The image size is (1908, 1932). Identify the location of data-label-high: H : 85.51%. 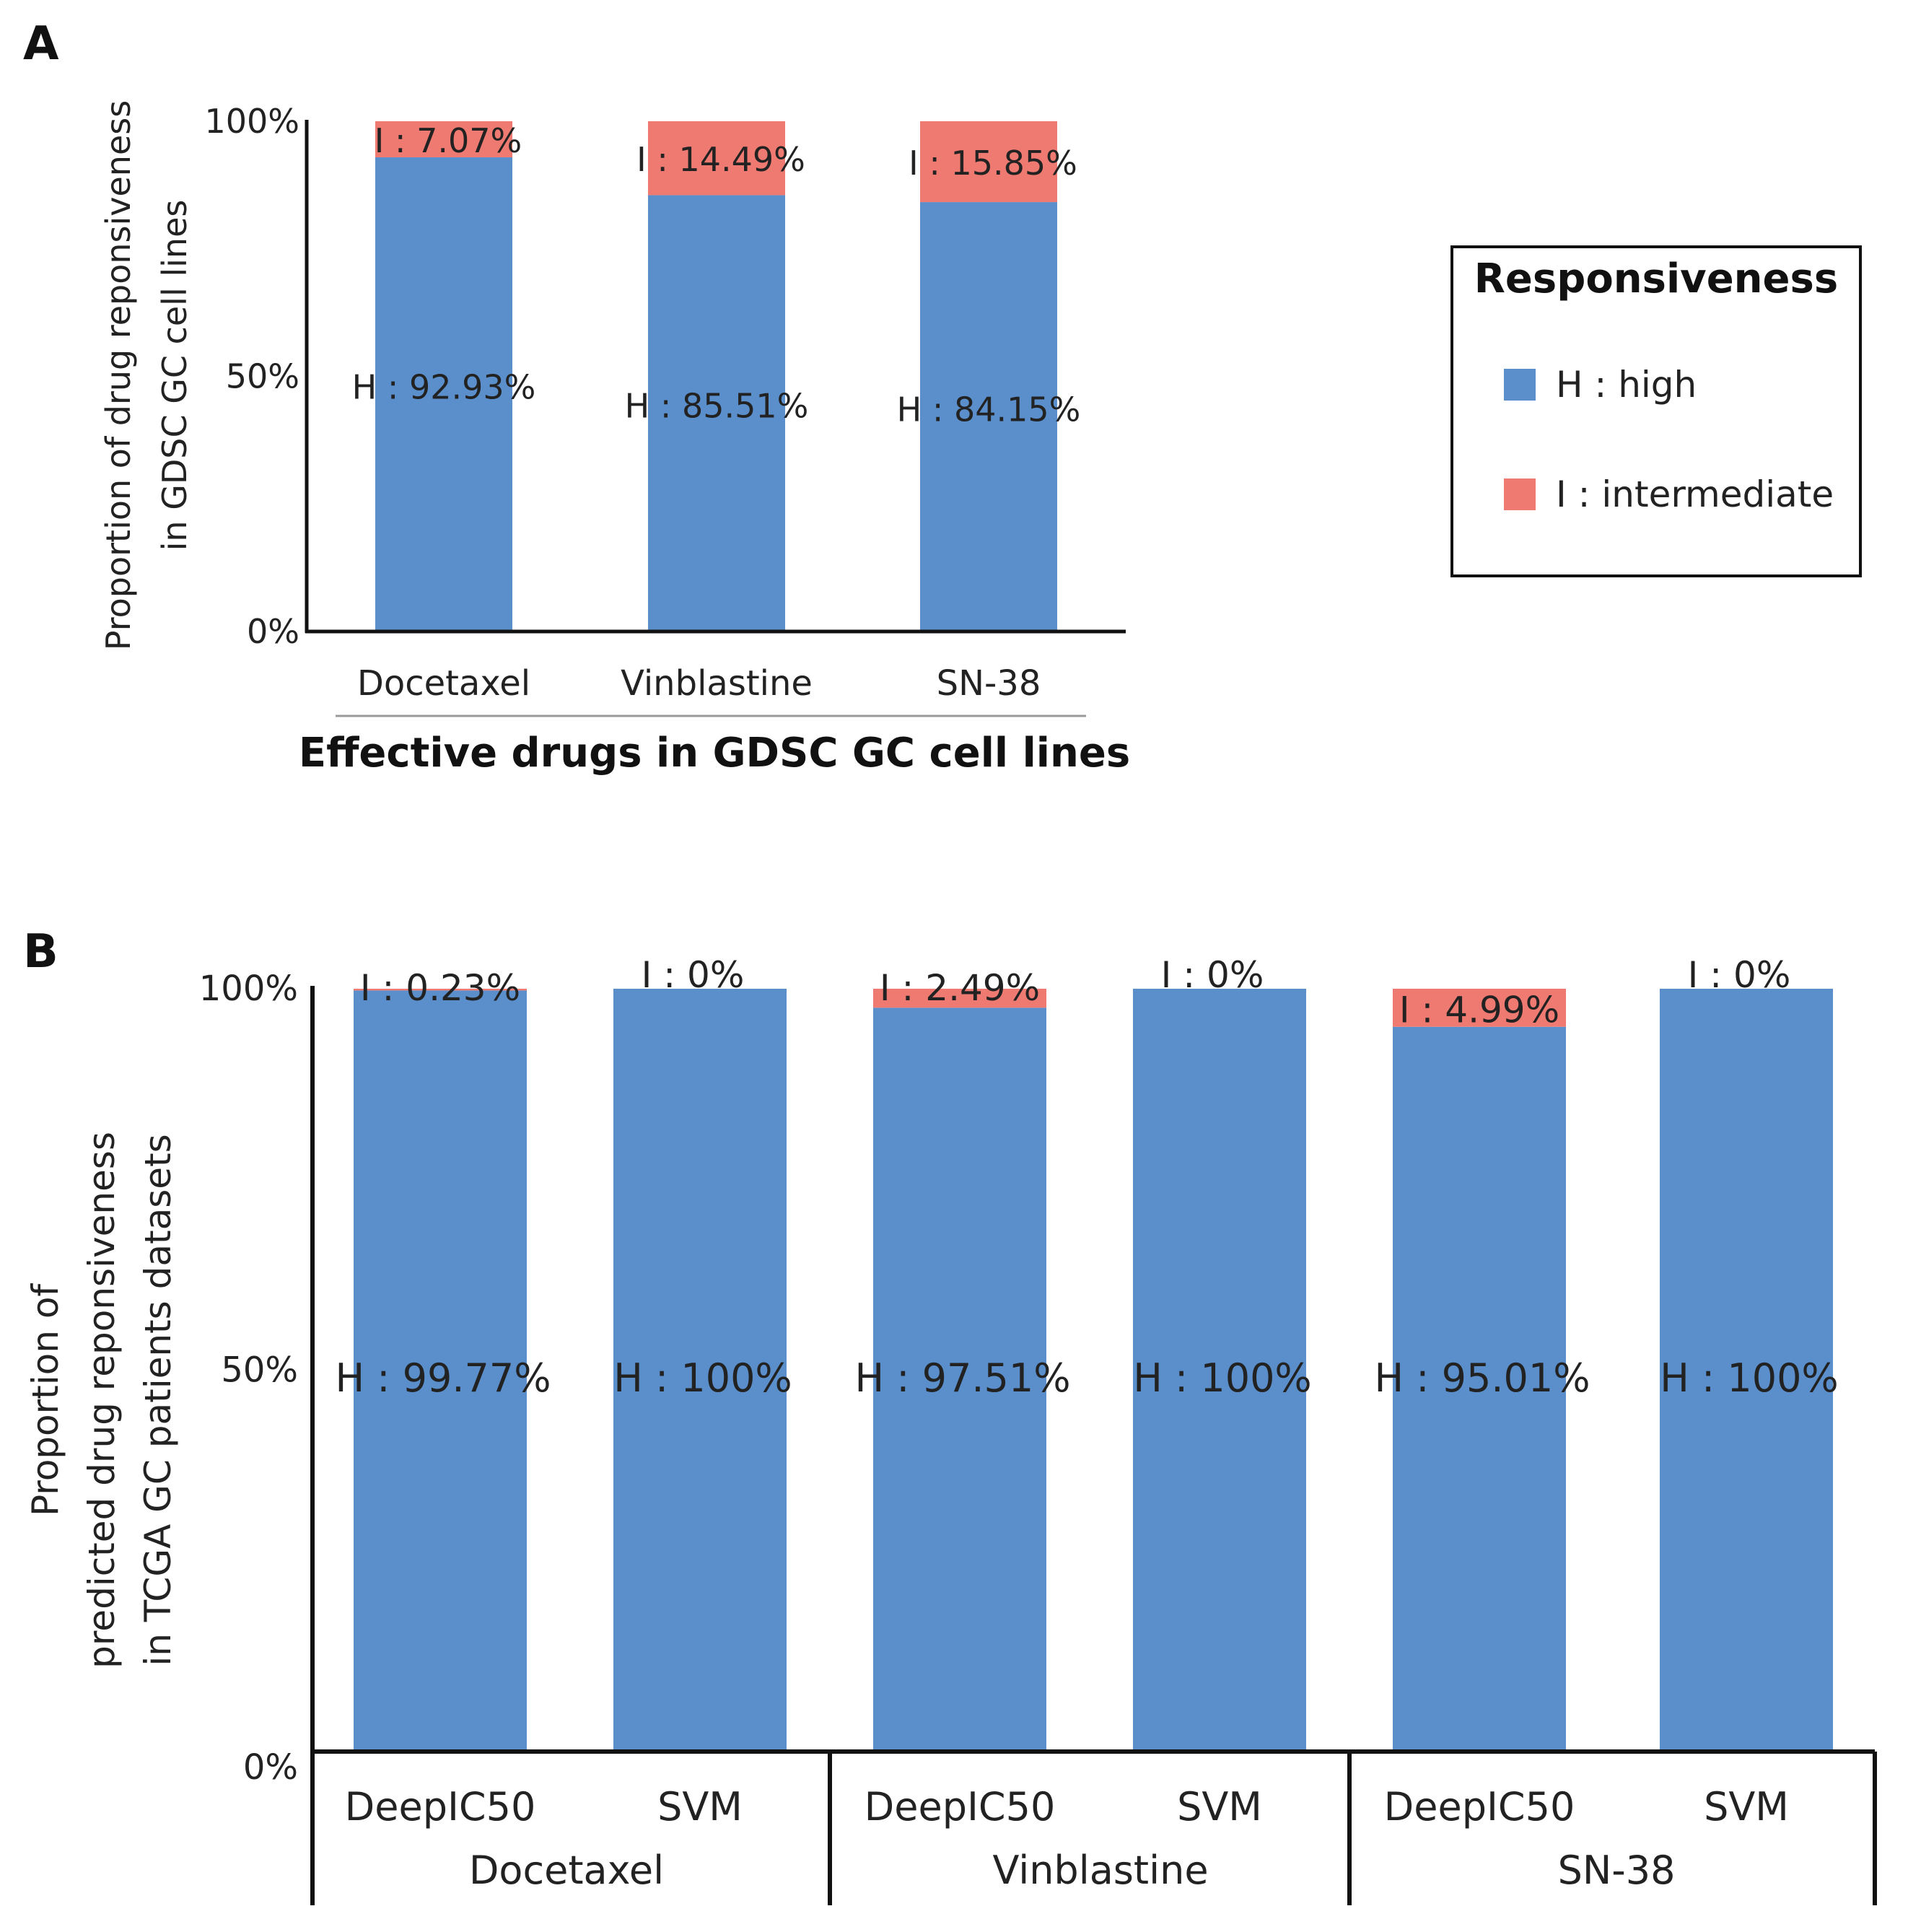
(717, 406).